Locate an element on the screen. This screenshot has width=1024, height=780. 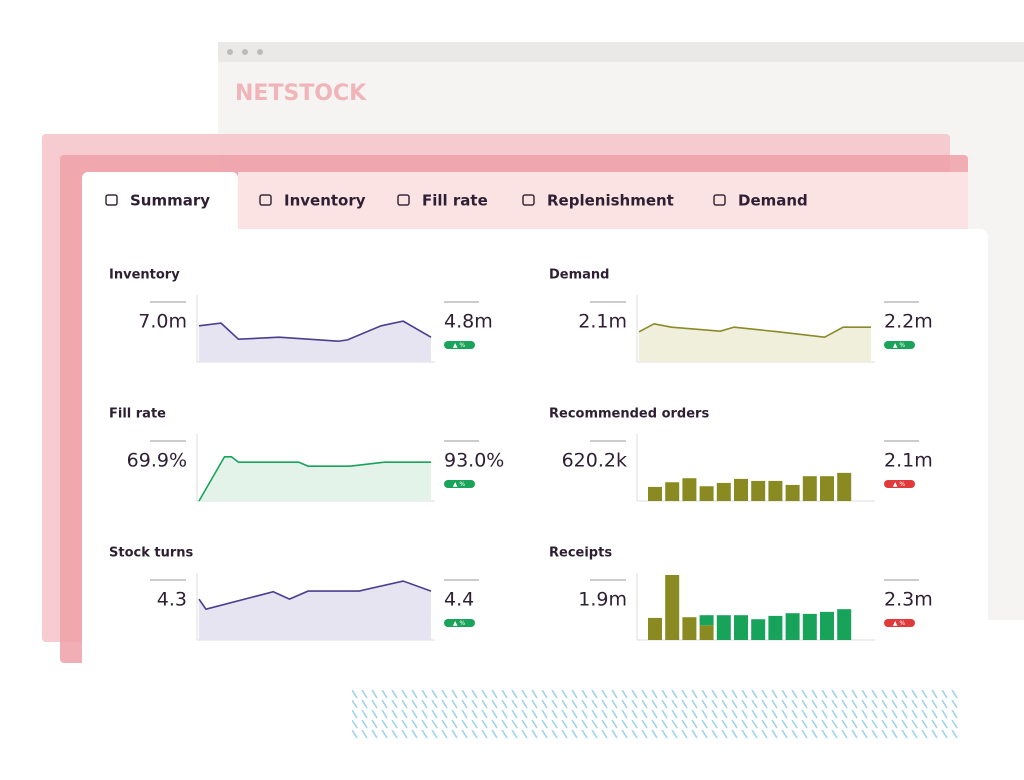
start-value: 1.9m is located at coordinates (602, 600).